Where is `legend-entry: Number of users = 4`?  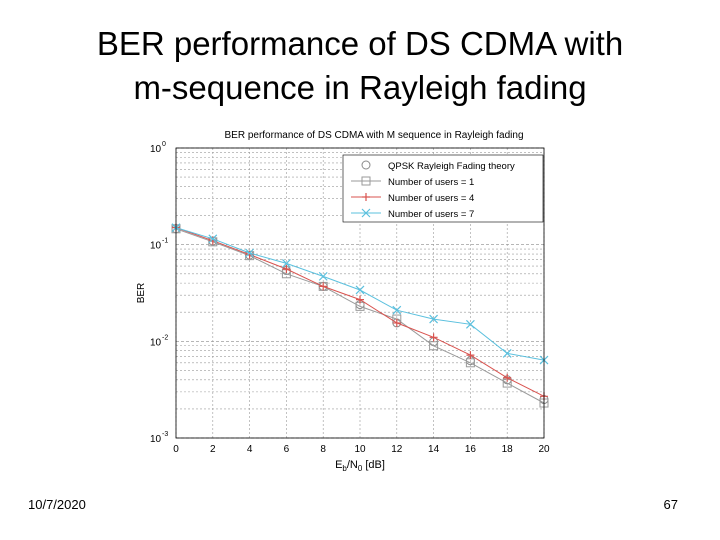
legend-entry: Number of users = 4 is located at coordinates (431, 198).